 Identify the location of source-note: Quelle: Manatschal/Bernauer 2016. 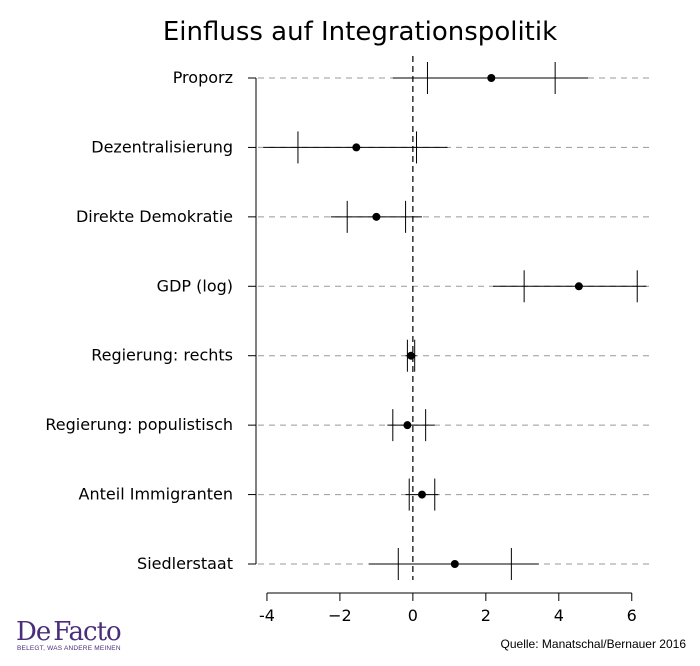
(594, 644).